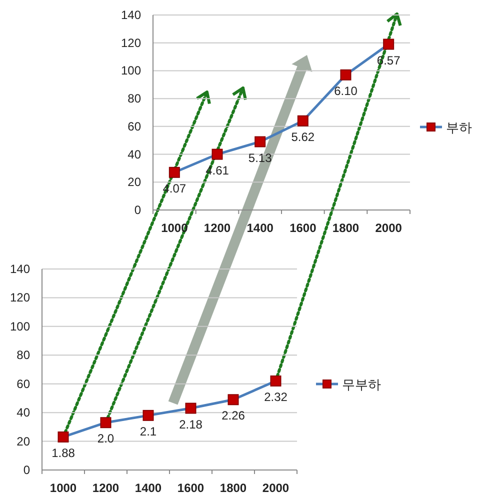 The width and height of the screenshot is (484, 499). Describe the element at coordinates (191, 424) in the screenshot. I see `annotation: 2.18` at that location.